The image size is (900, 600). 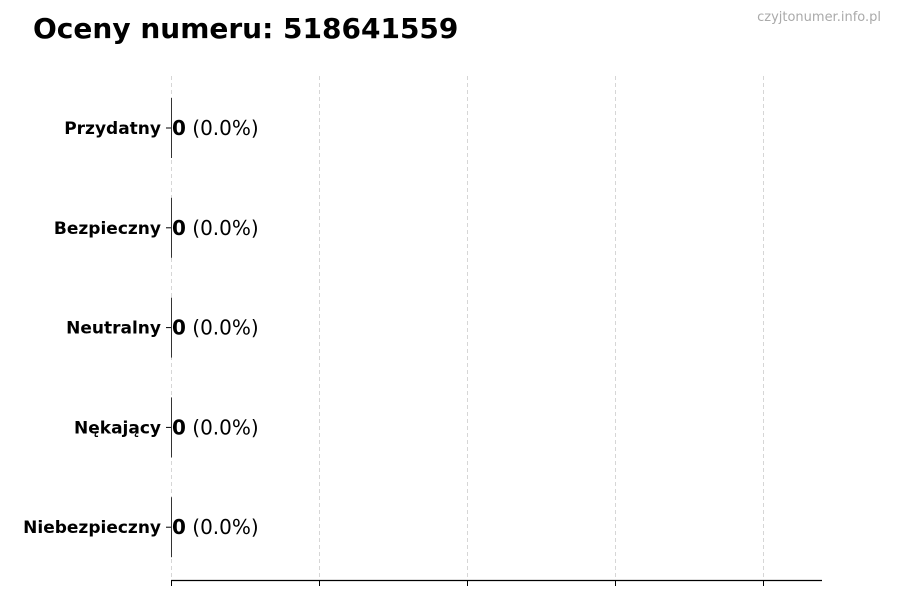 I want to click on y-tick-label: Bezpieczny, so click(x=107, y=229).